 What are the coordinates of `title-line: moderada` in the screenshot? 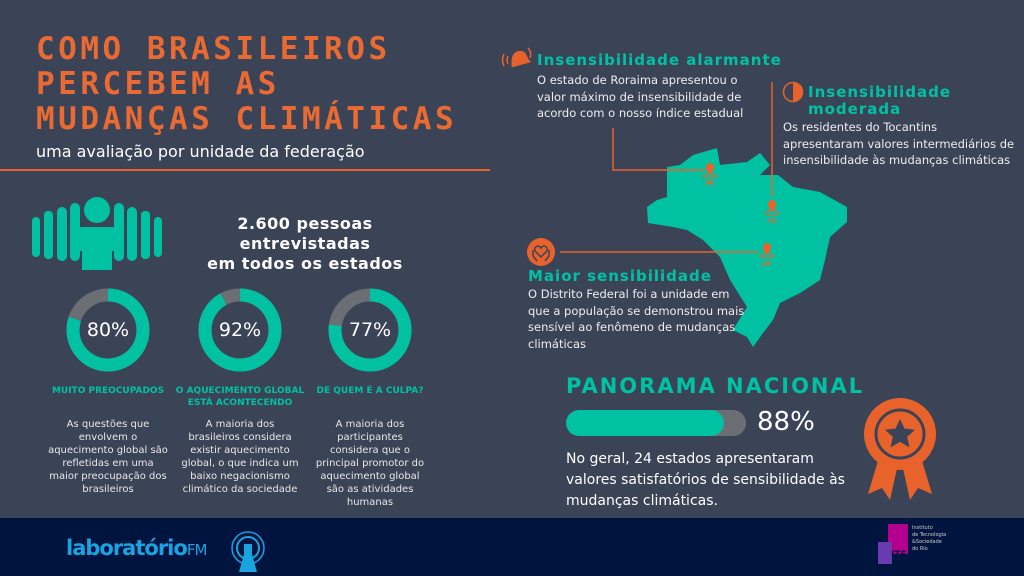 It's located at (855, 109).